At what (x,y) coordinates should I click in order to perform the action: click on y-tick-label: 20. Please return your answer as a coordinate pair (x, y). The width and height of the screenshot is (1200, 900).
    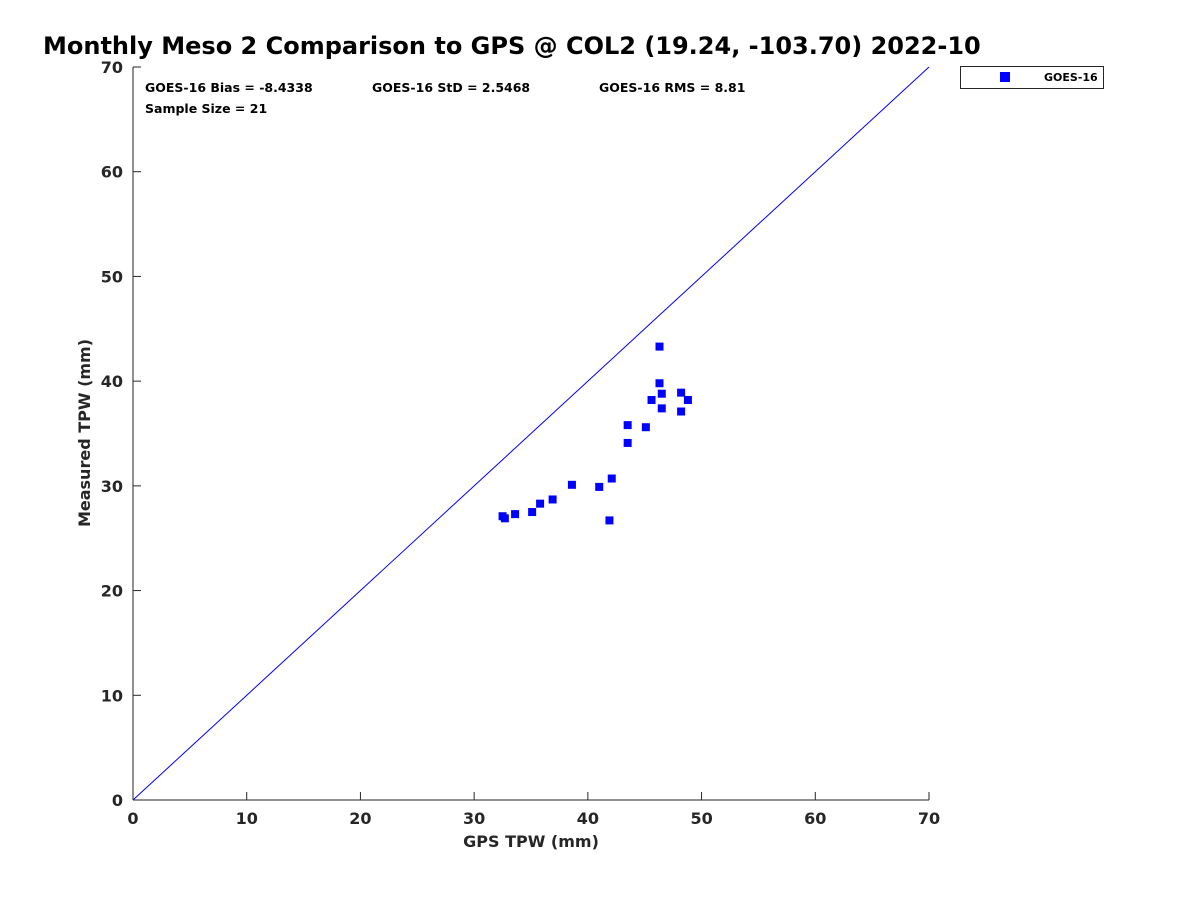
    Looking at the image, I should click on (112, 591).